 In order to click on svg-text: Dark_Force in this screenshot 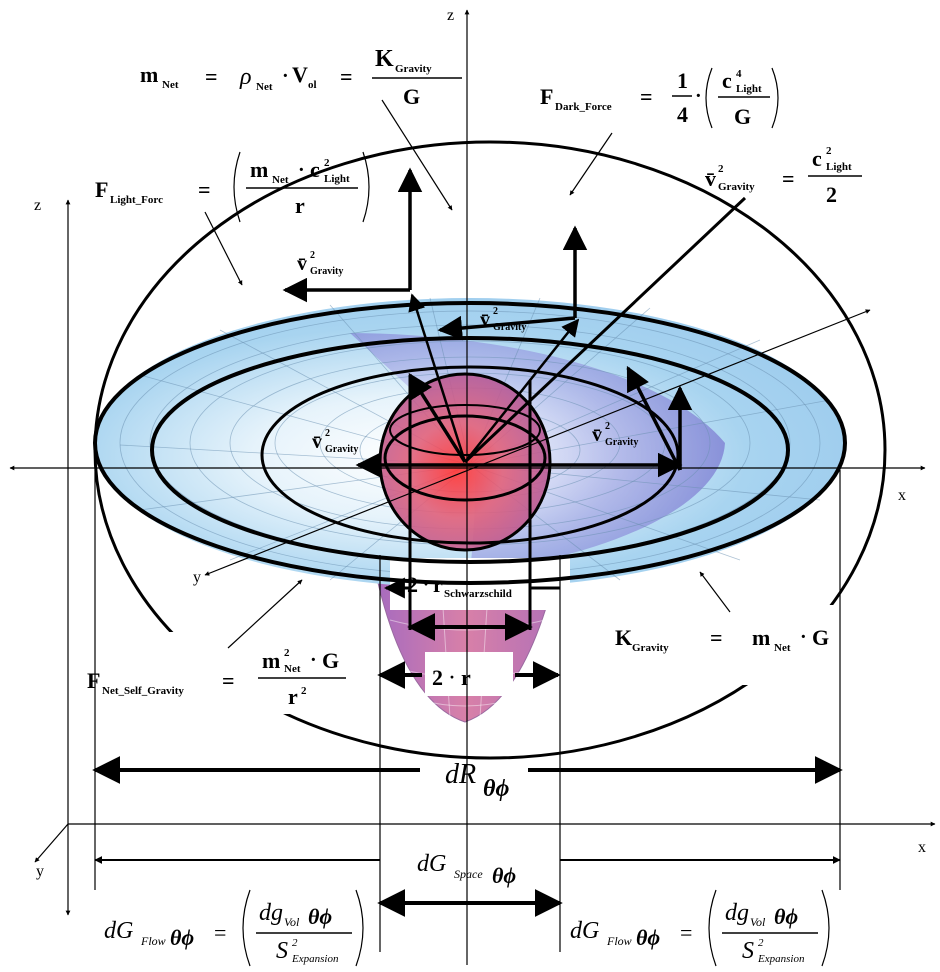, I will do `click(583, 107)`.